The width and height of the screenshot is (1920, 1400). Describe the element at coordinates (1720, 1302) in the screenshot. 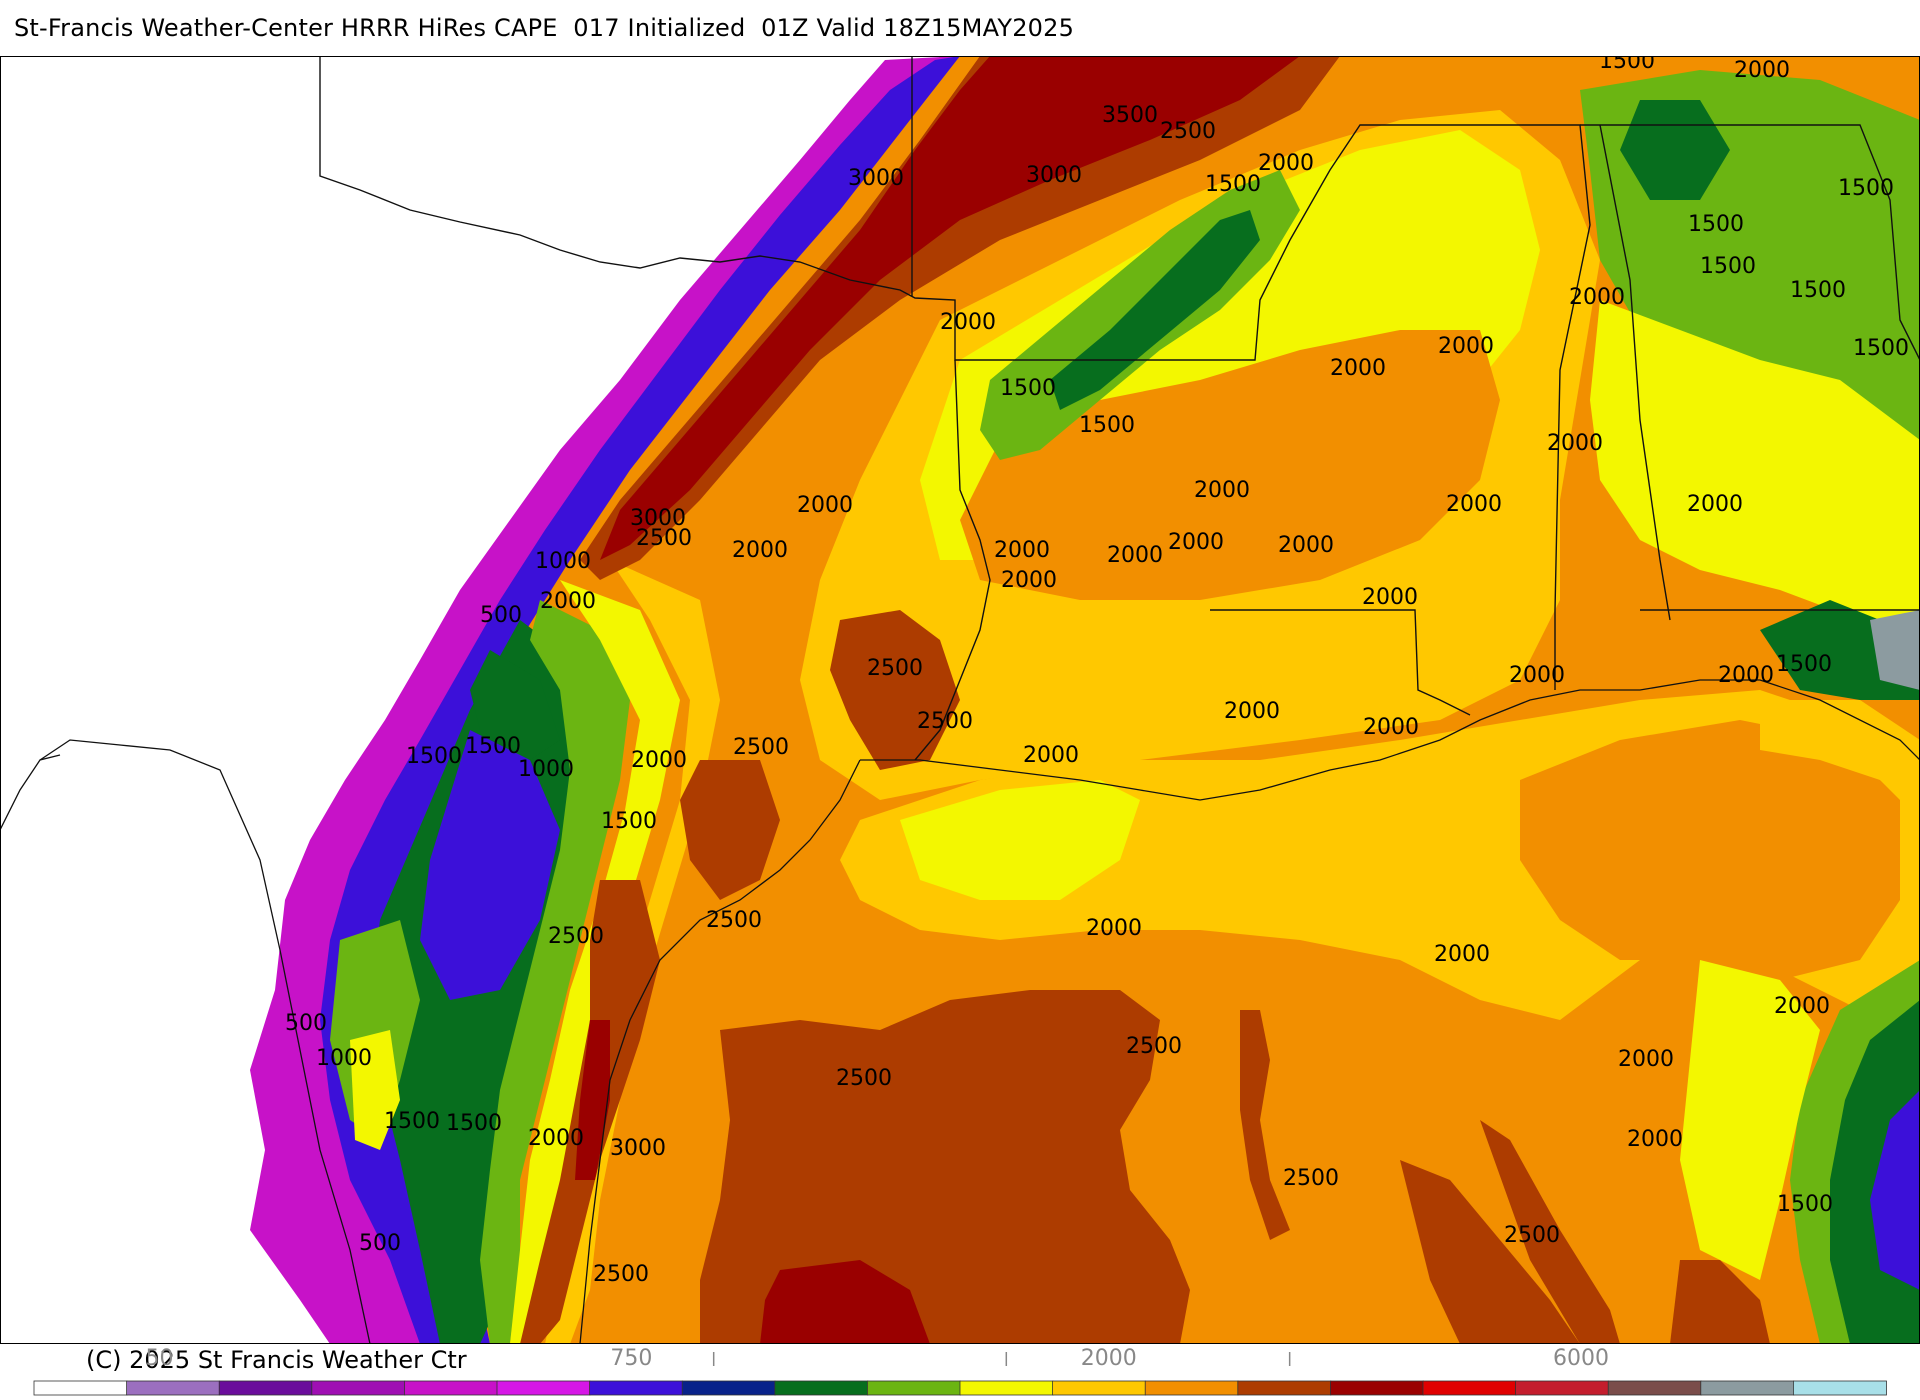

I see `cape-2500-southeast` at that location.